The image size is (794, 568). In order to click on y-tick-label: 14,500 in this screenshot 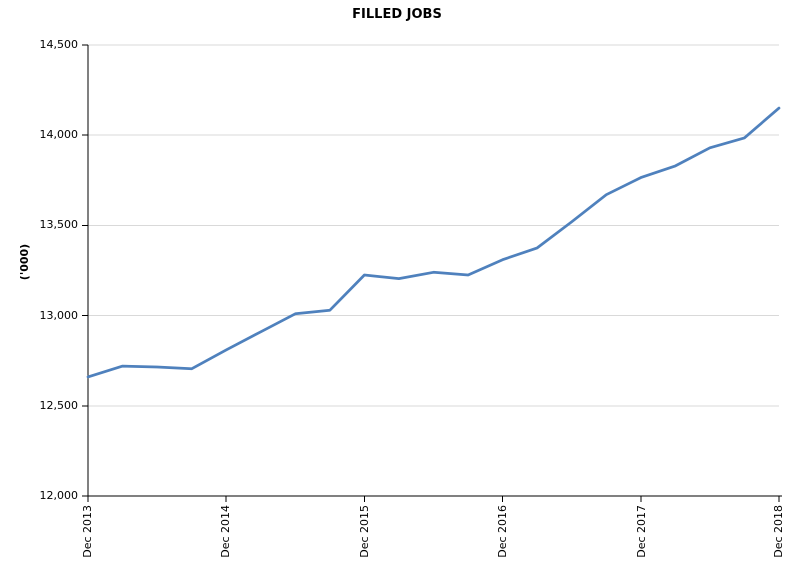, I will do `click(59, 44)`.